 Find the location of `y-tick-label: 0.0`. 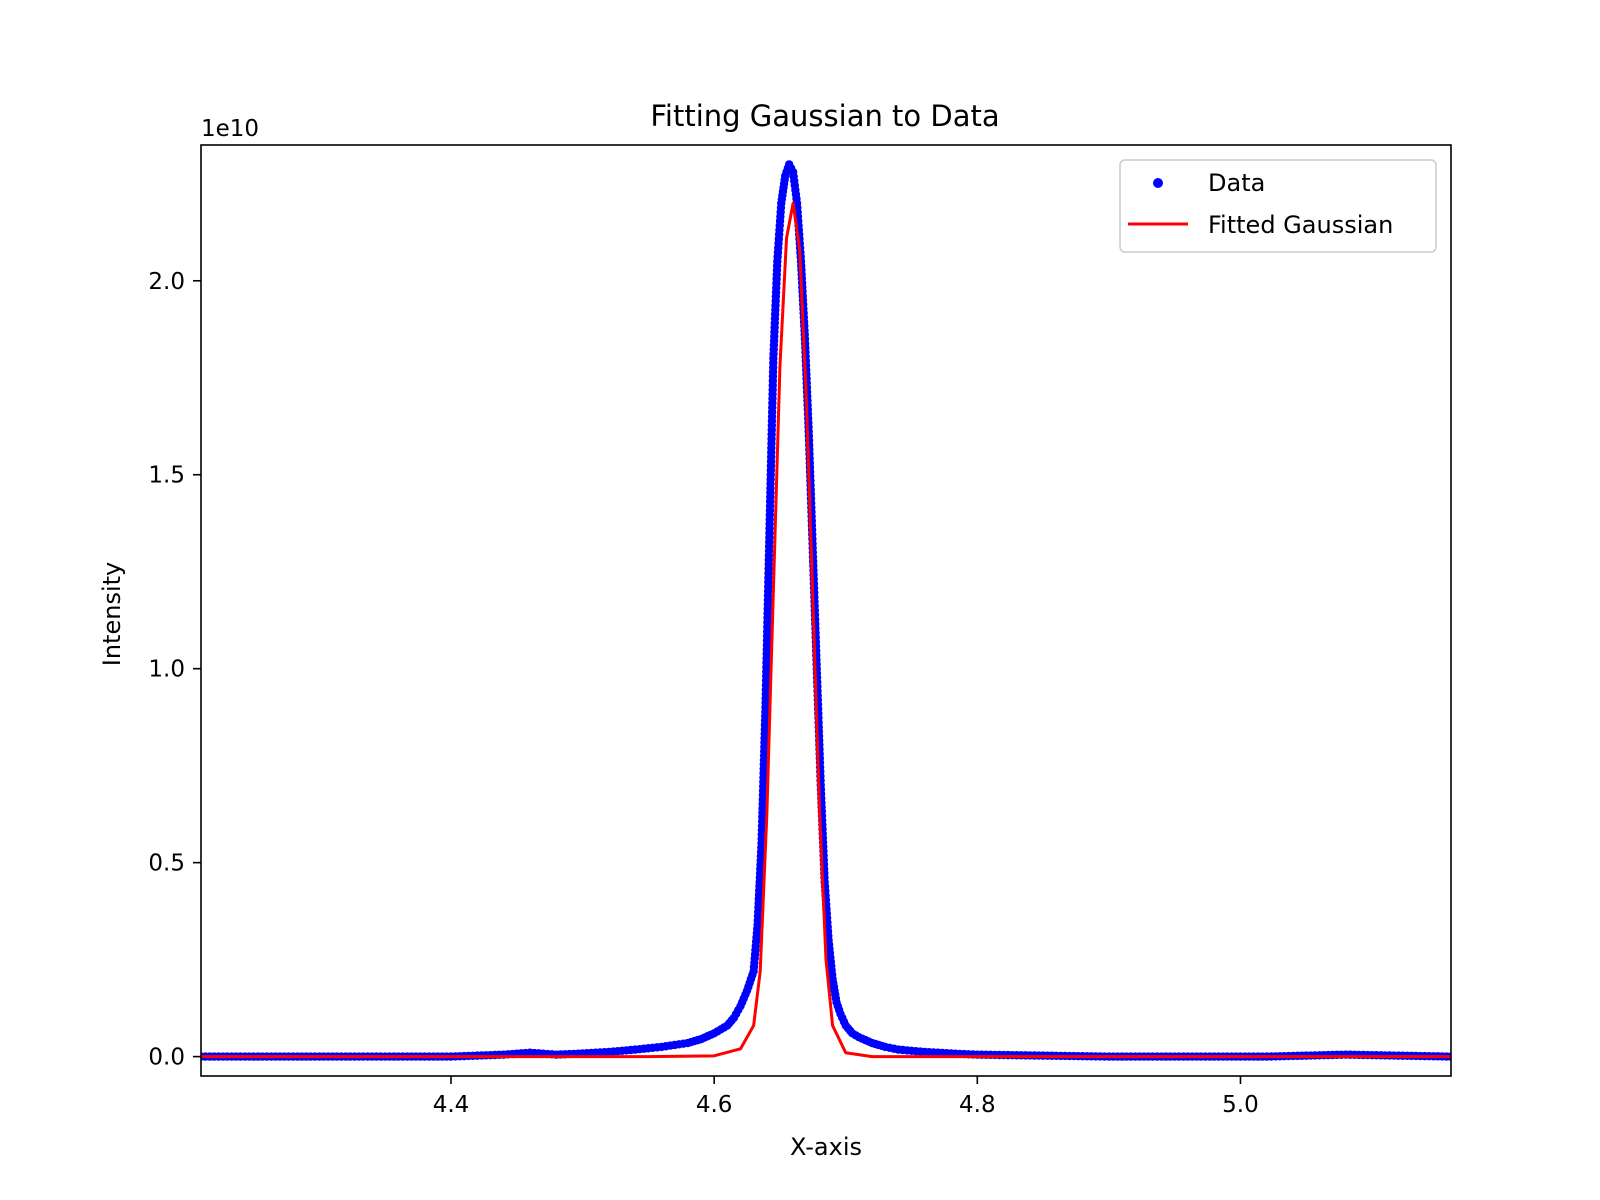

y-tick-label: 0.0 is located at coordinates (166, 1058).